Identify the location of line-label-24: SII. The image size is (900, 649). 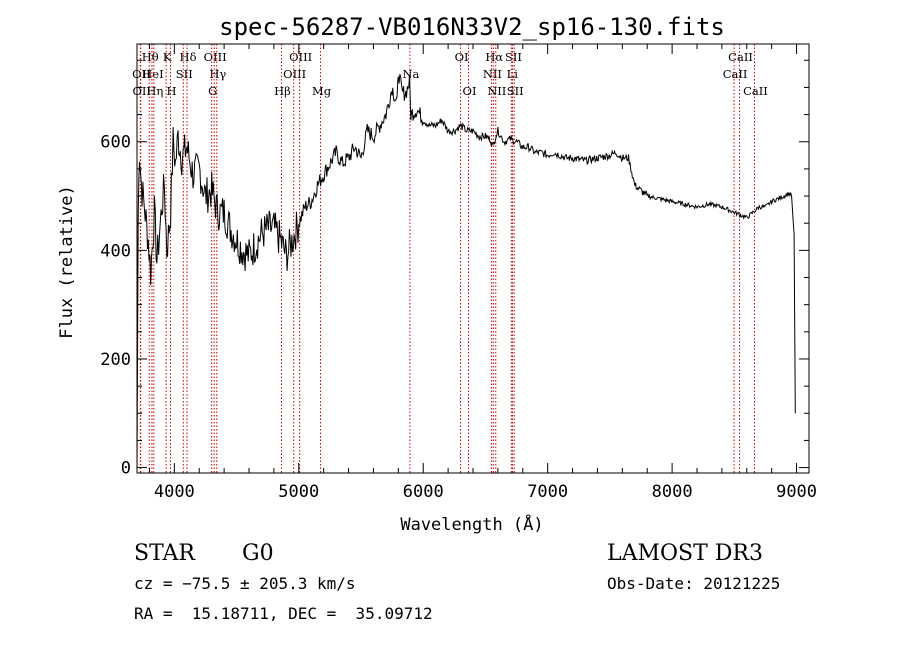
(515, 91).